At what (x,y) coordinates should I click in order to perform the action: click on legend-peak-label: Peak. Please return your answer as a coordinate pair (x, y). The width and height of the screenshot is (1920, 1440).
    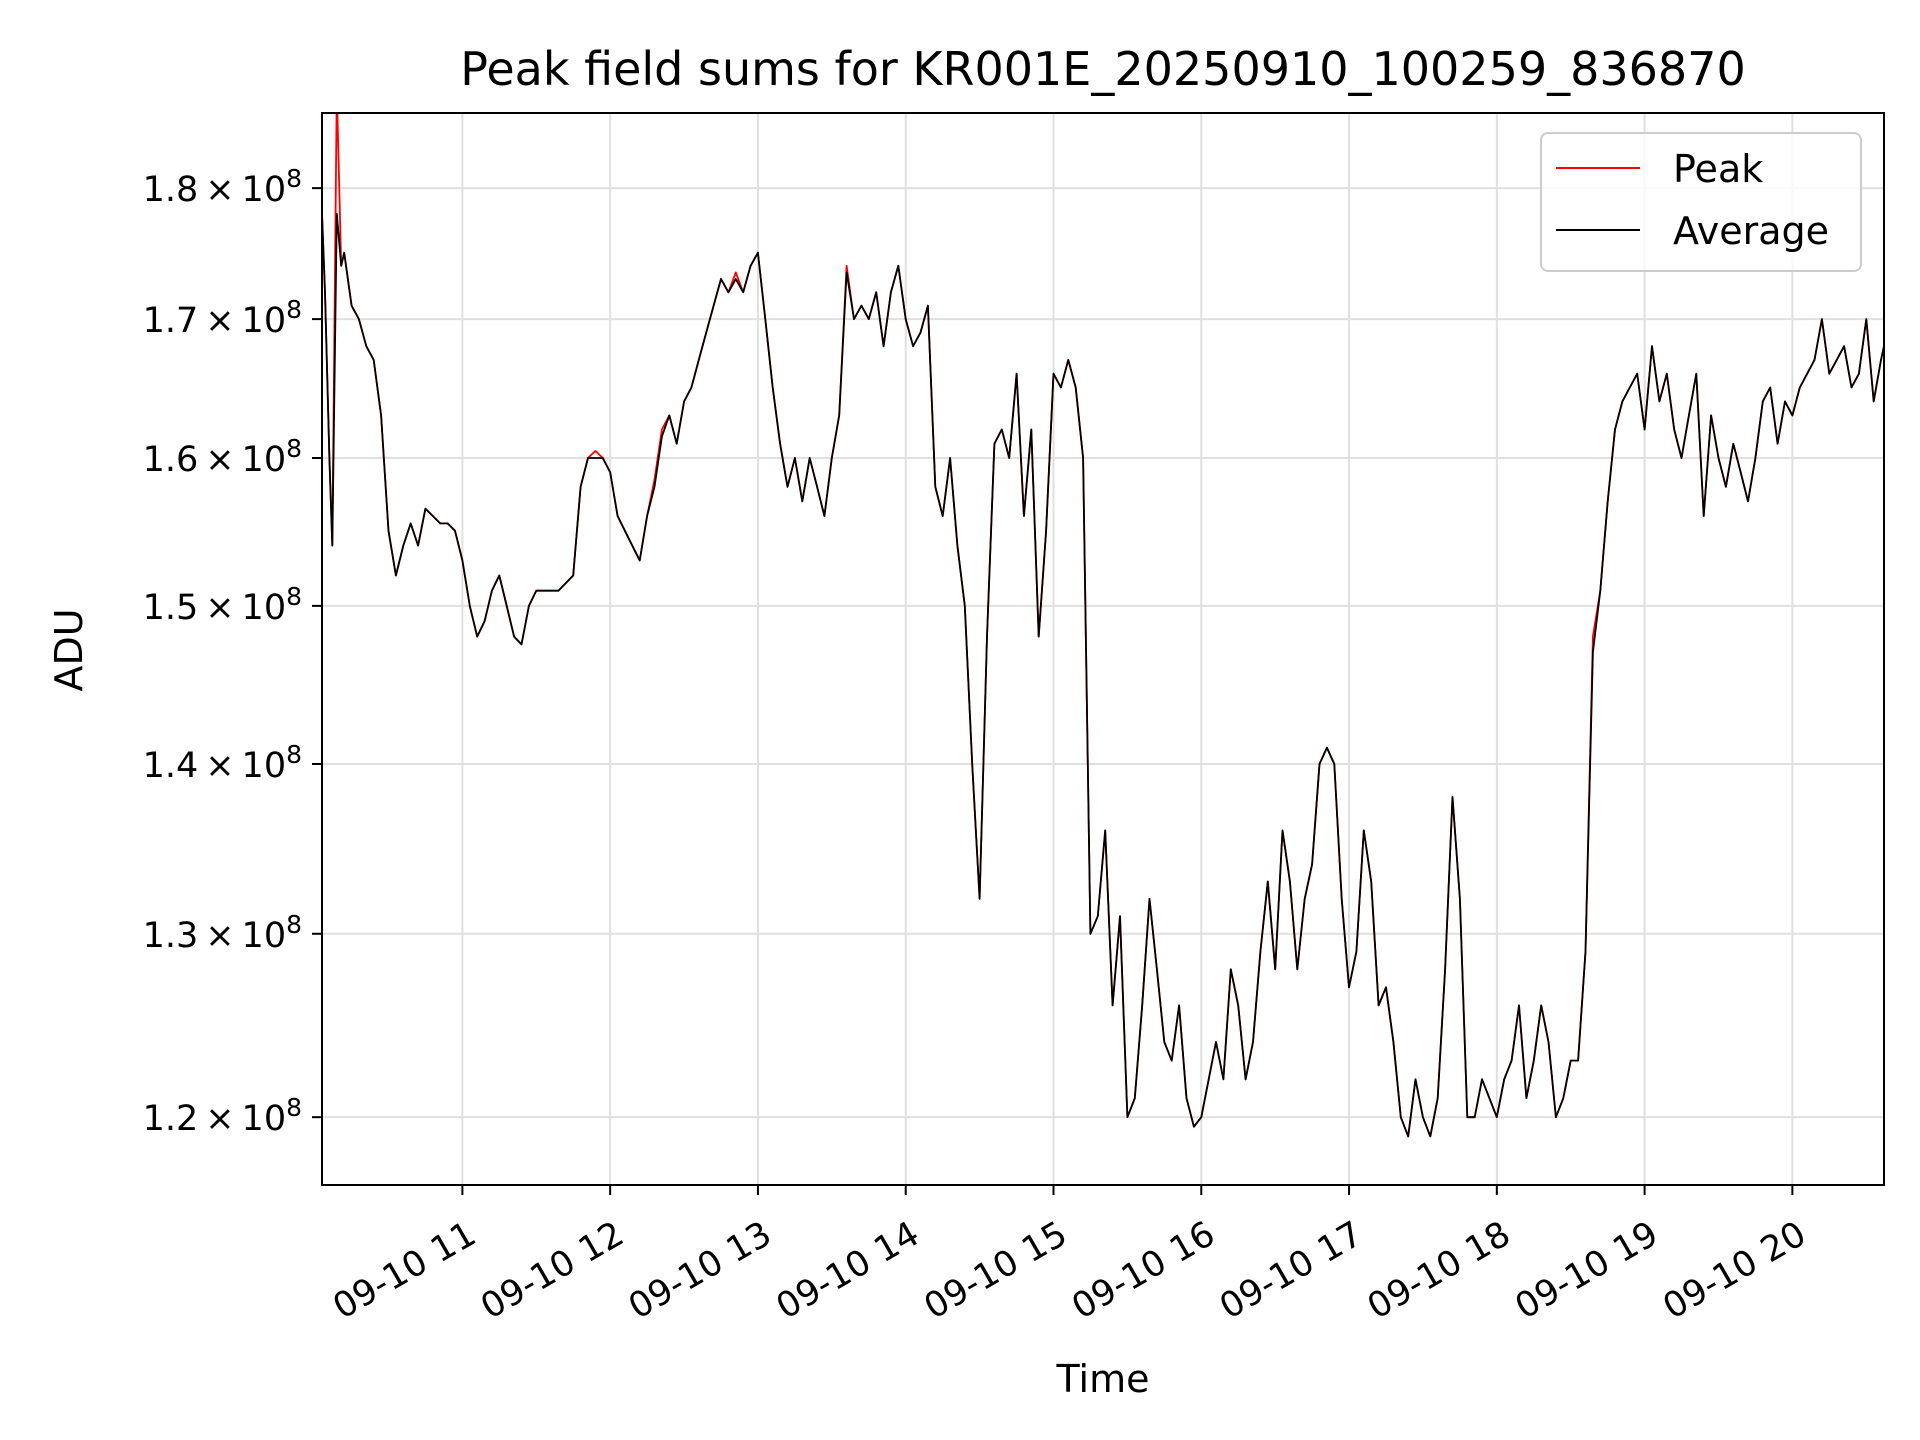
    Looking at the image, I should click on (1718, 169).